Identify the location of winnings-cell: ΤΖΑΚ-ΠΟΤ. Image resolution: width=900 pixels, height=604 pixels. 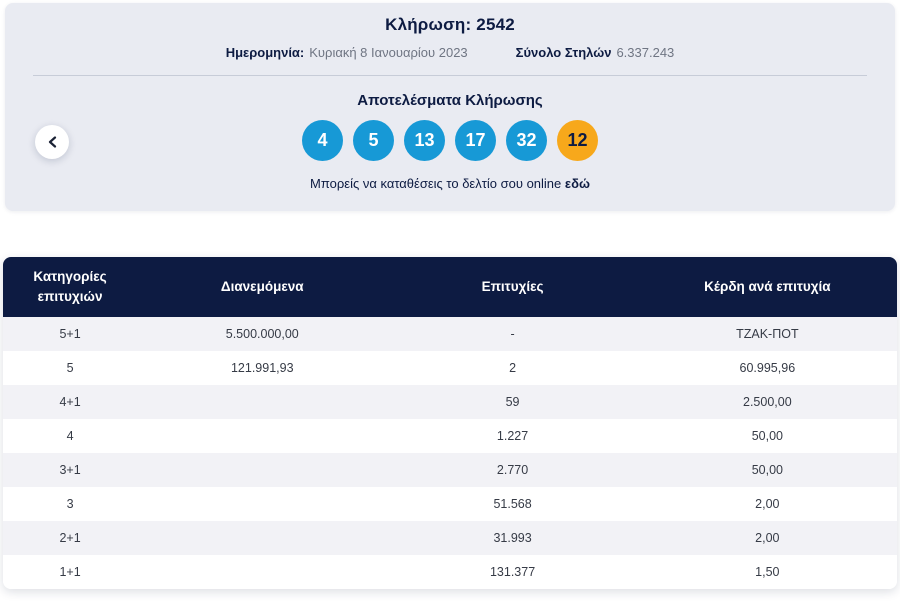
(767, 334).